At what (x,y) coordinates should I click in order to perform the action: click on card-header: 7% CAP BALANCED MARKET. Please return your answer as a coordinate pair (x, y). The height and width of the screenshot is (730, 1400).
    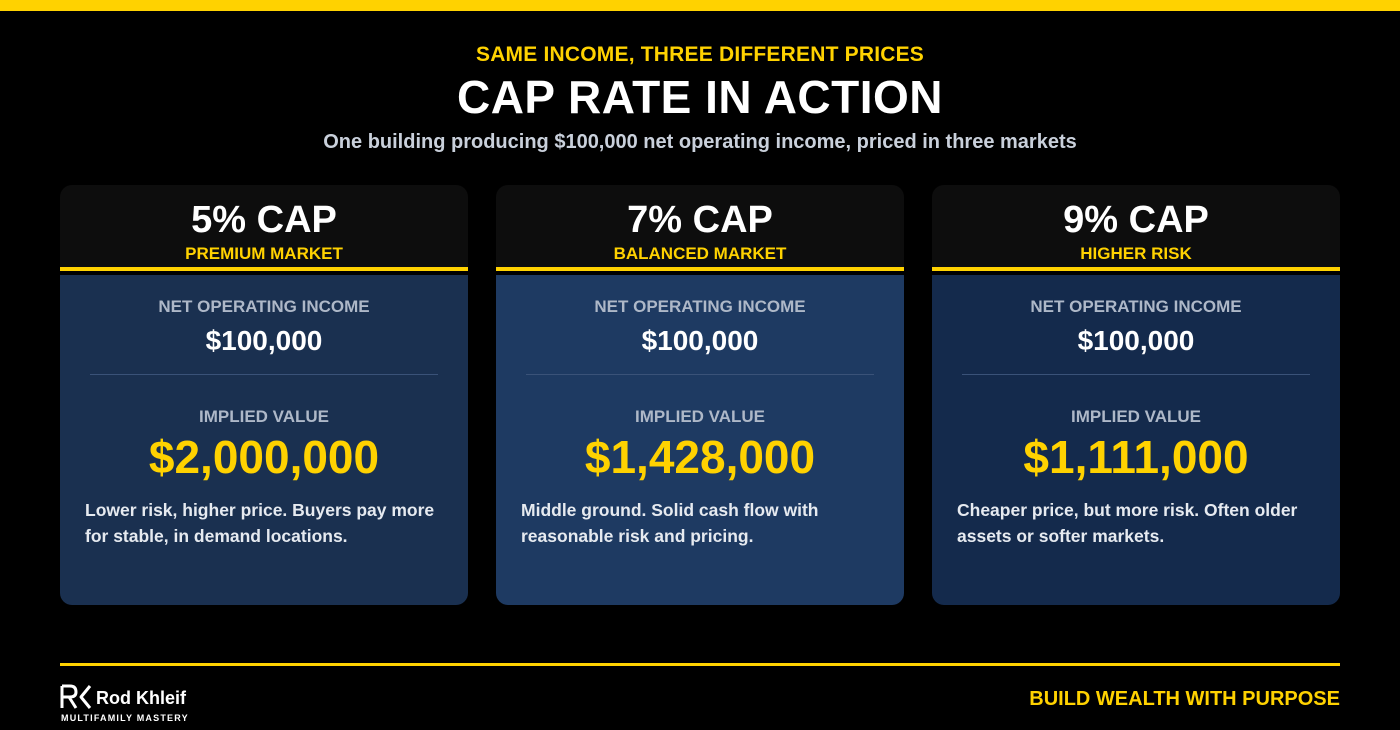
    Looking at the image, I should click on (700, 228).